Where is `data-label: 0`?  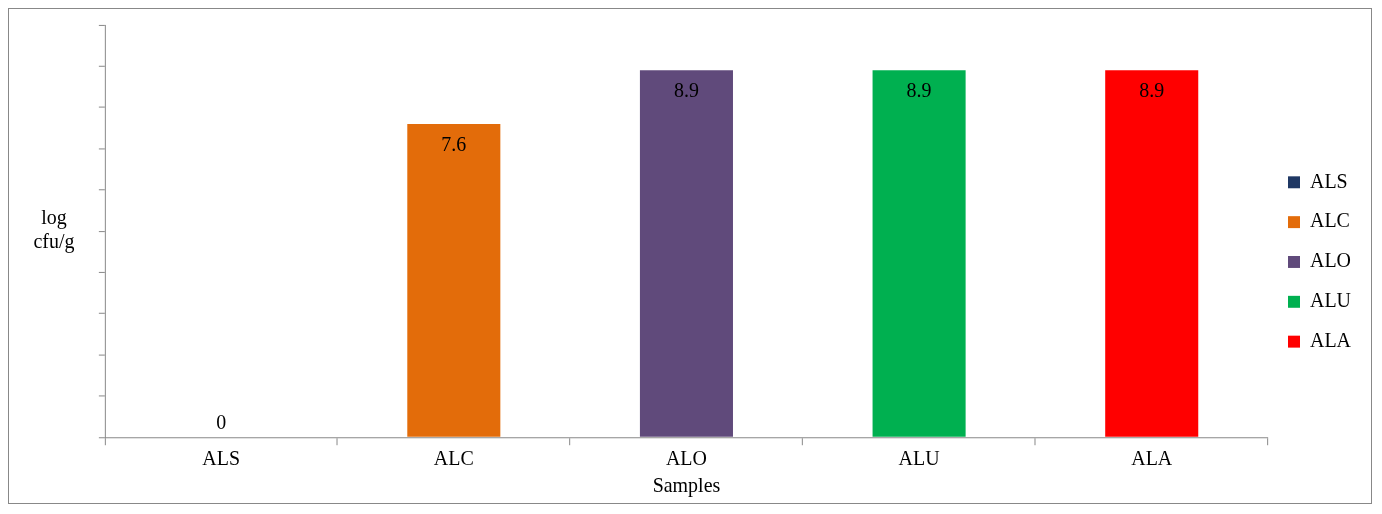
data-label: 0 is located at coordinates (221, 421).